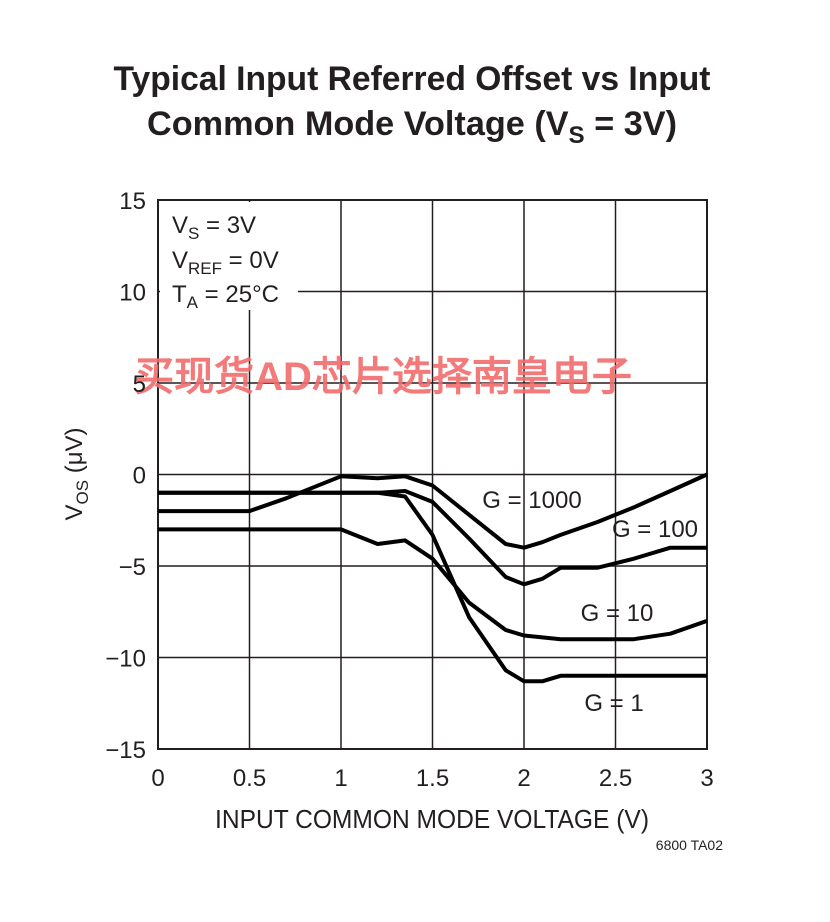 The width and height of the screenshot is (830, 922). I want to click on annotation-box, so click(229, 256).